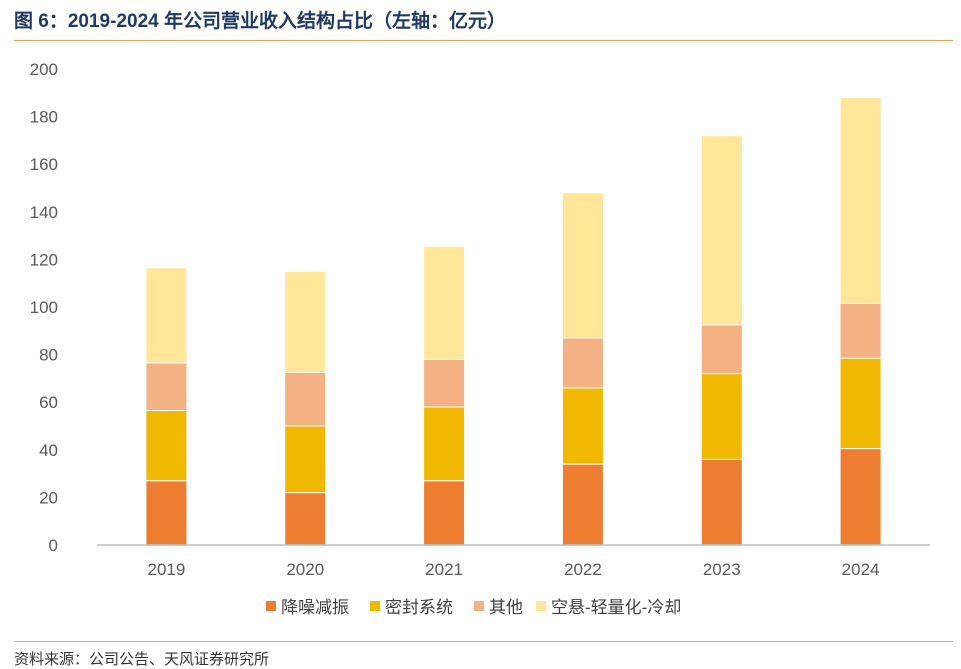  What do you see at coordinates (44, 117) in the screenshot?
I see `y-tick-label: 180` at bounding box center [44, 117].